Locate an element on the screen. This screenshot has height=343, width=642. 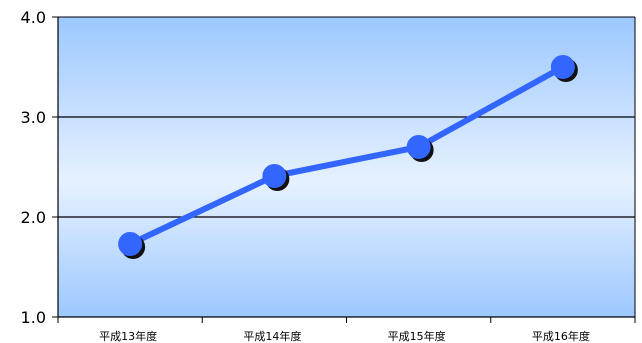
x-tick-label: 平成15年度 is located at coordinates (417, 336).